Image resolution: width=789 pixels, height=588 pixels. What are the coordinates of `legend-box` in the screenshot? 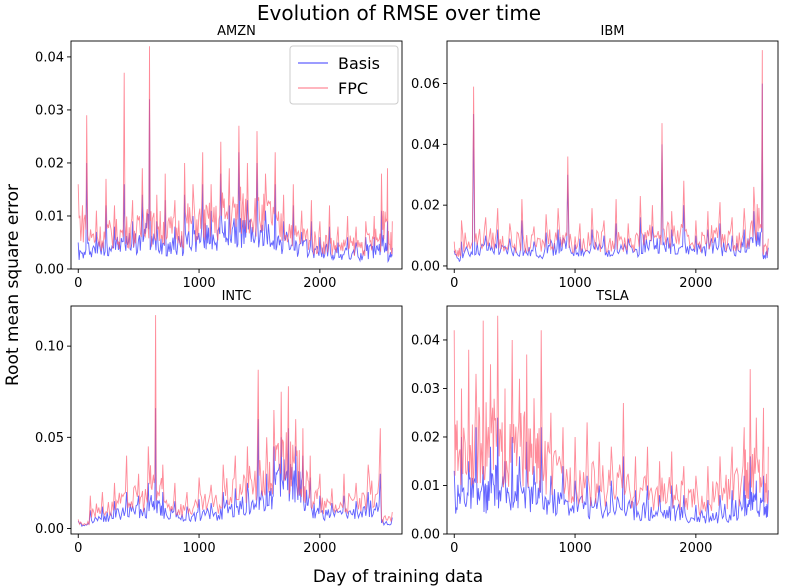 It's located at (344, 75).